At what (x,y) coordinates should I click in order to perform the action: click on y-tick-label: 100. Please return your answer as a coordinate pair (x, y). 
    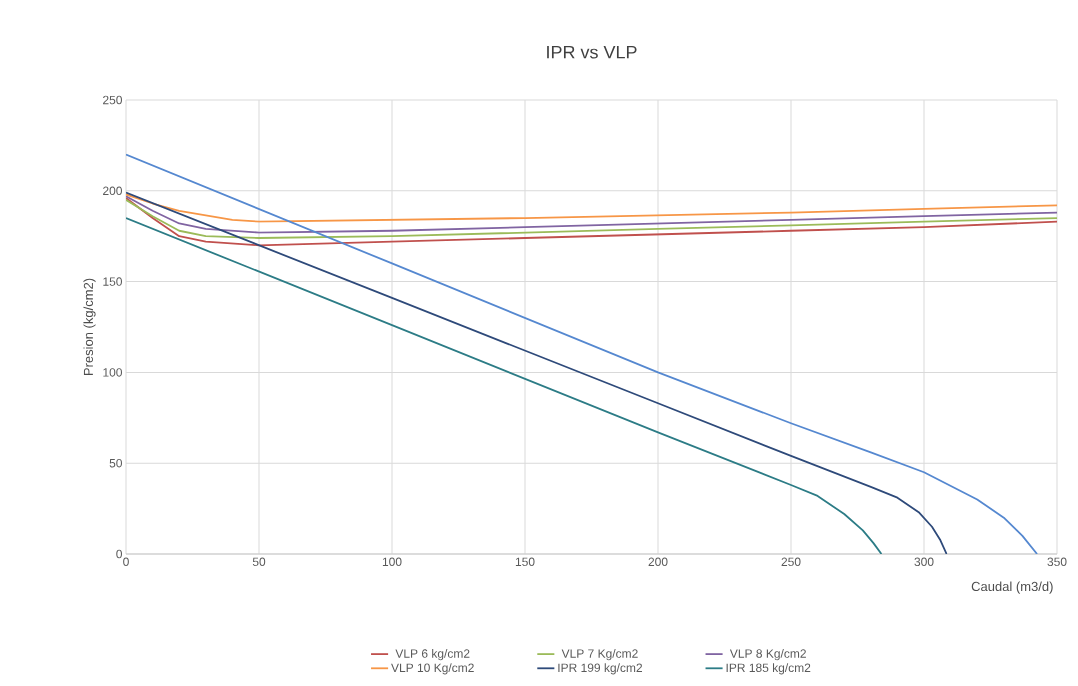
    Looking at the image, I should click on (112, 372).